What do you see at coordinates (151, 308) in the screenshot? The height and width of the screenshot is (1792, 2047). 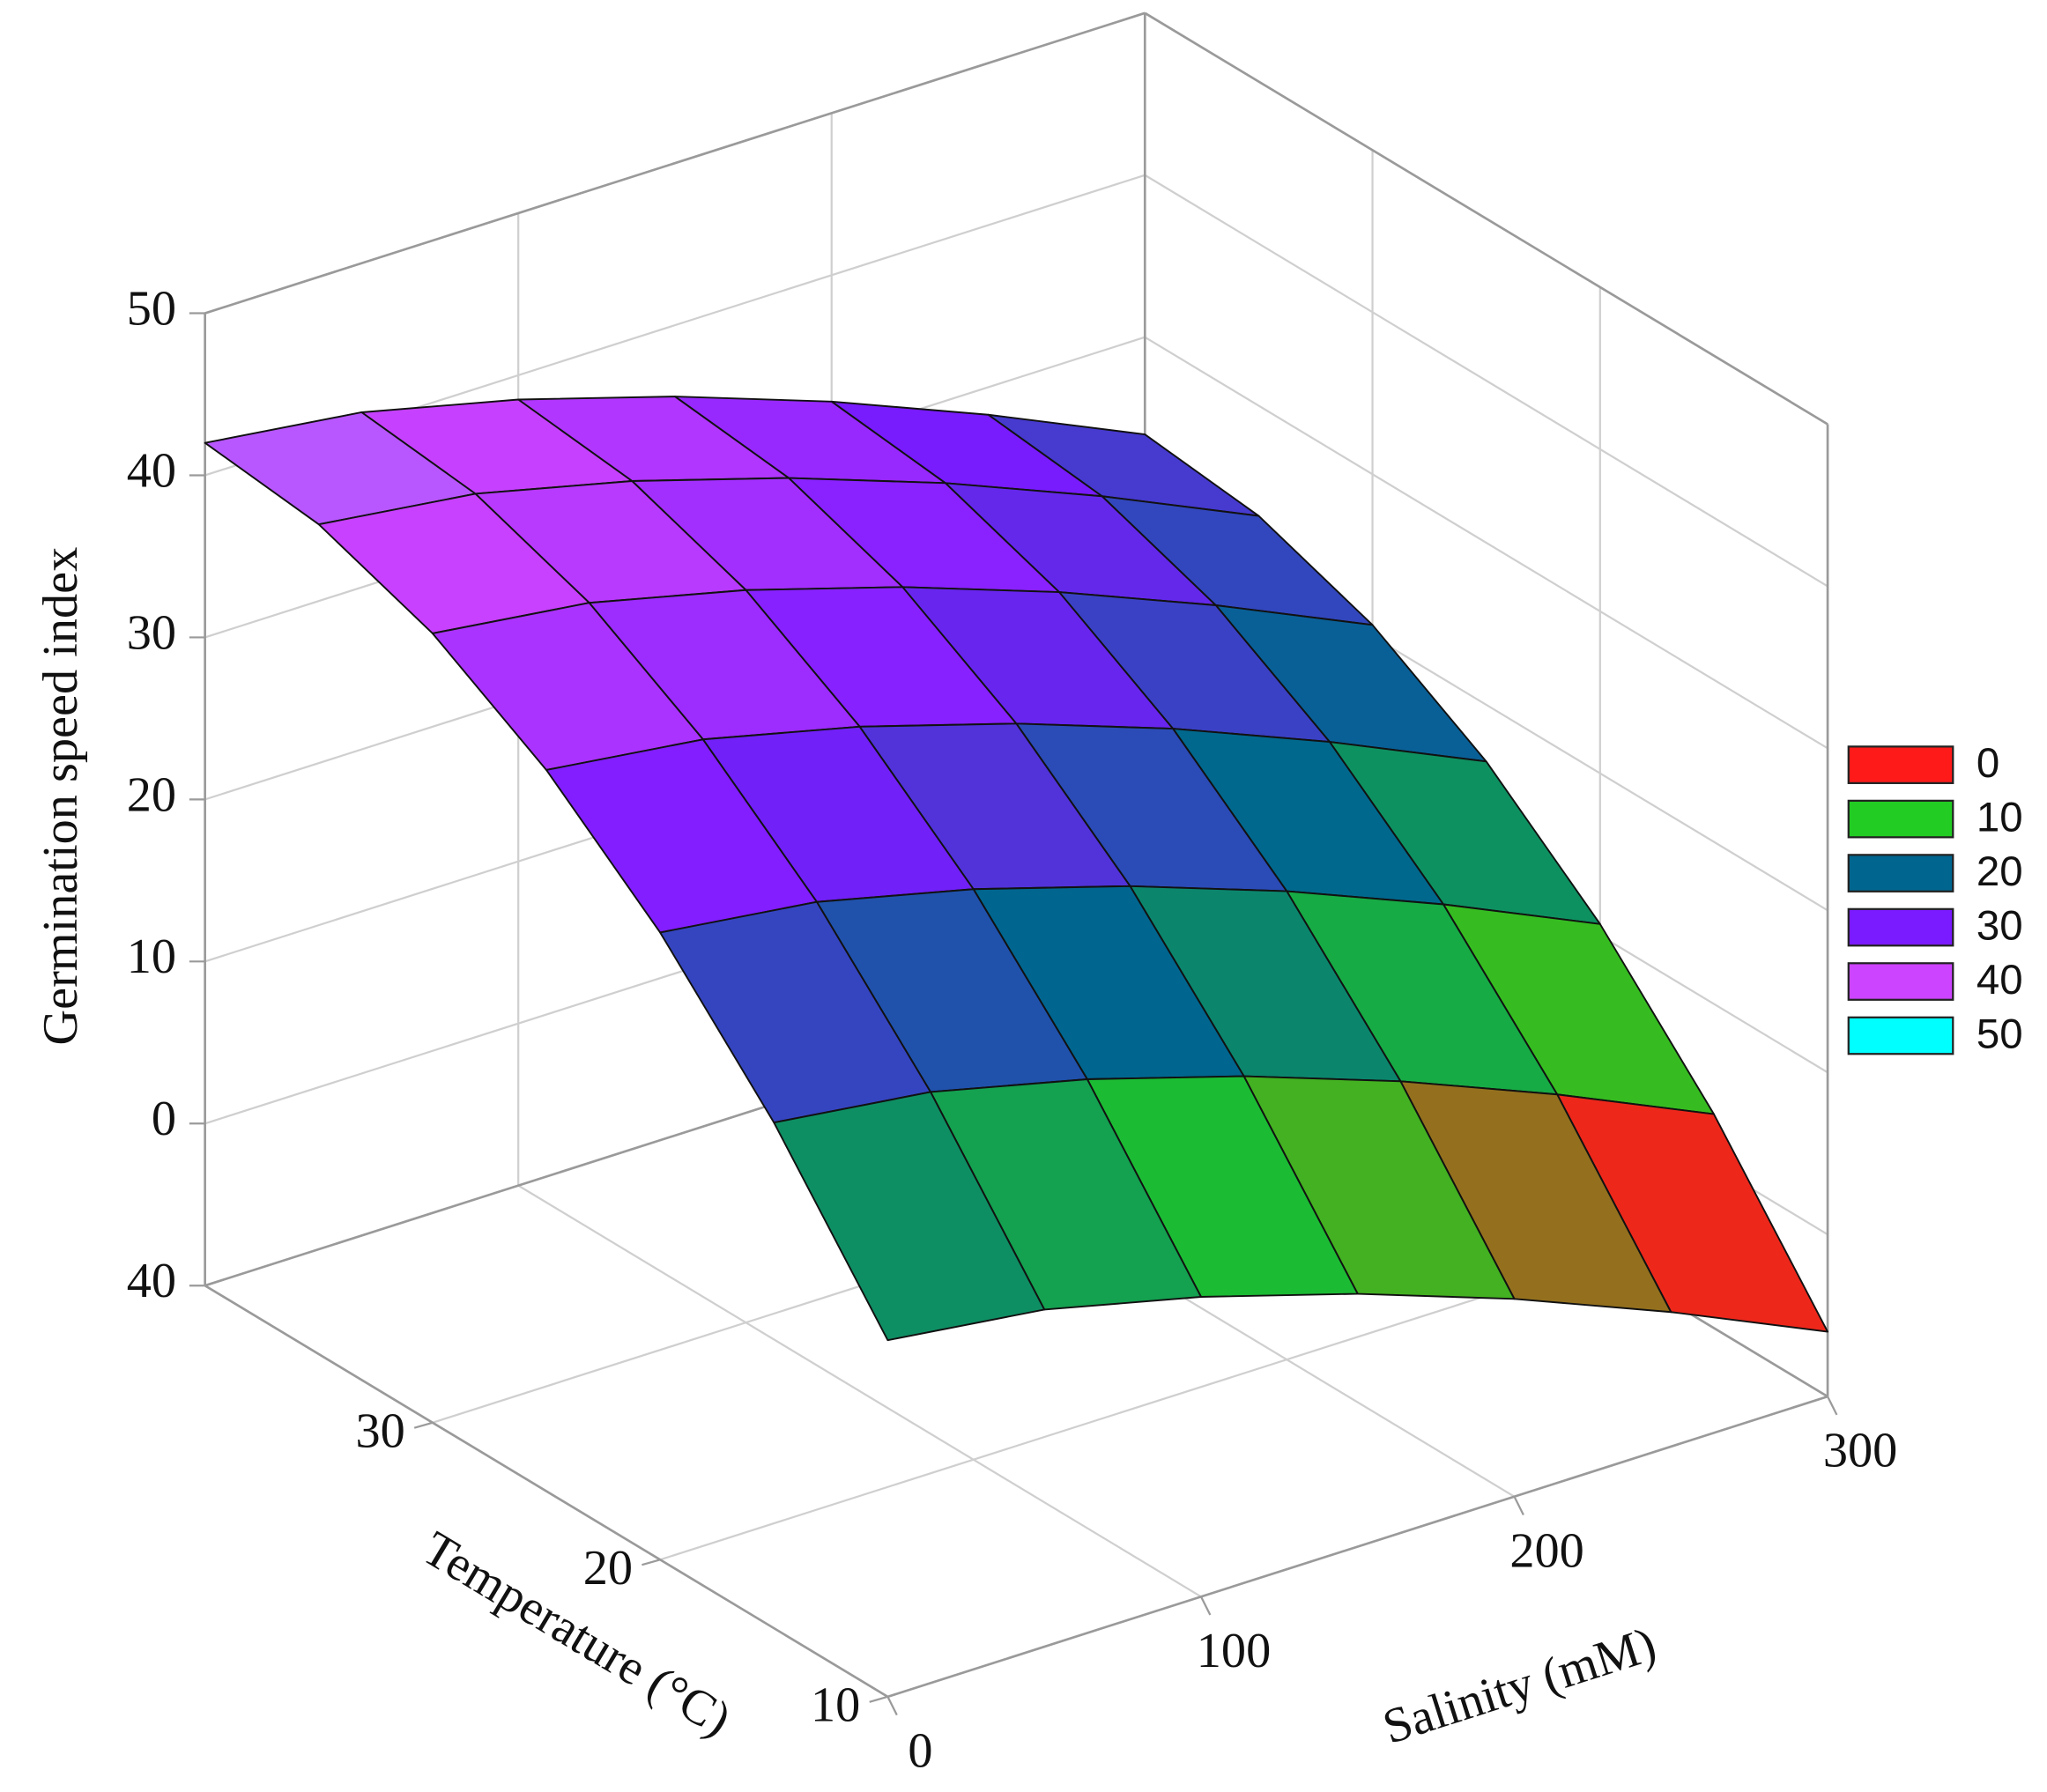 I see `z-tick-label: 50` at bounding box center [151, 308].